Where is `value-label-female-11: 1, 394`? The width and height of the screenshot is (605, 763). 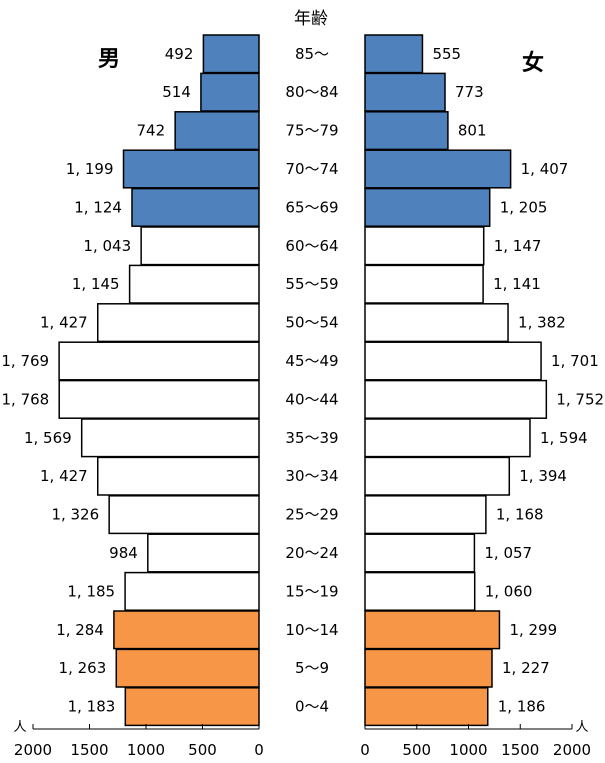 value-label-female-11: 1, 394 is located at coordinates (543, 476).